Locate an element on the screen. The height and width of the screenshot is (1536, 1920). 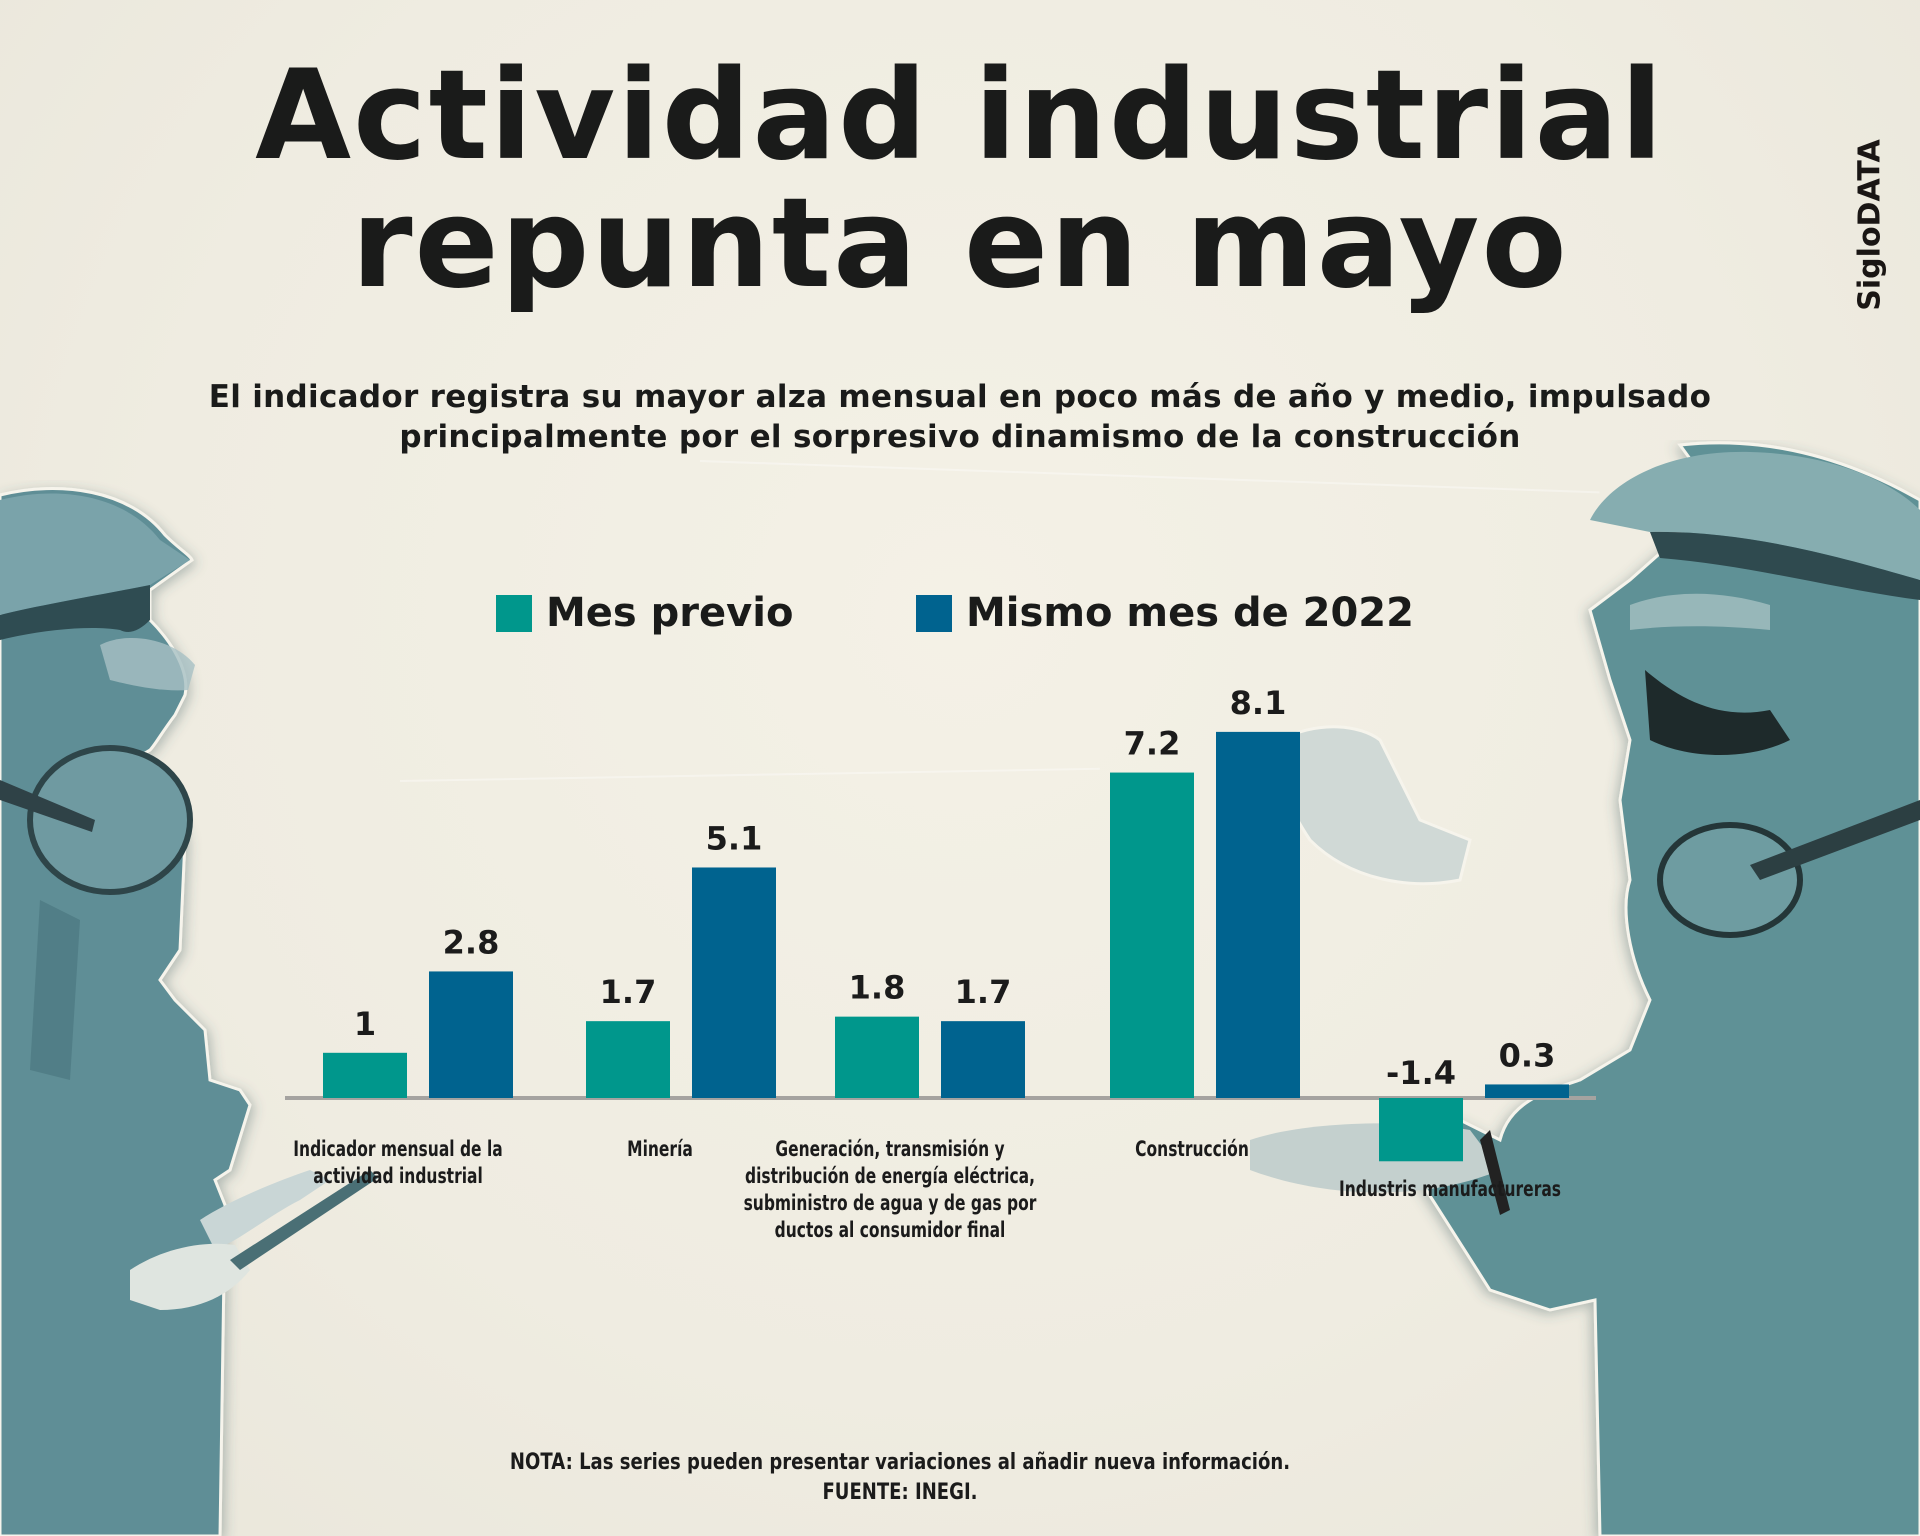
category-label: Minería is located at coordinates (660, 1149).